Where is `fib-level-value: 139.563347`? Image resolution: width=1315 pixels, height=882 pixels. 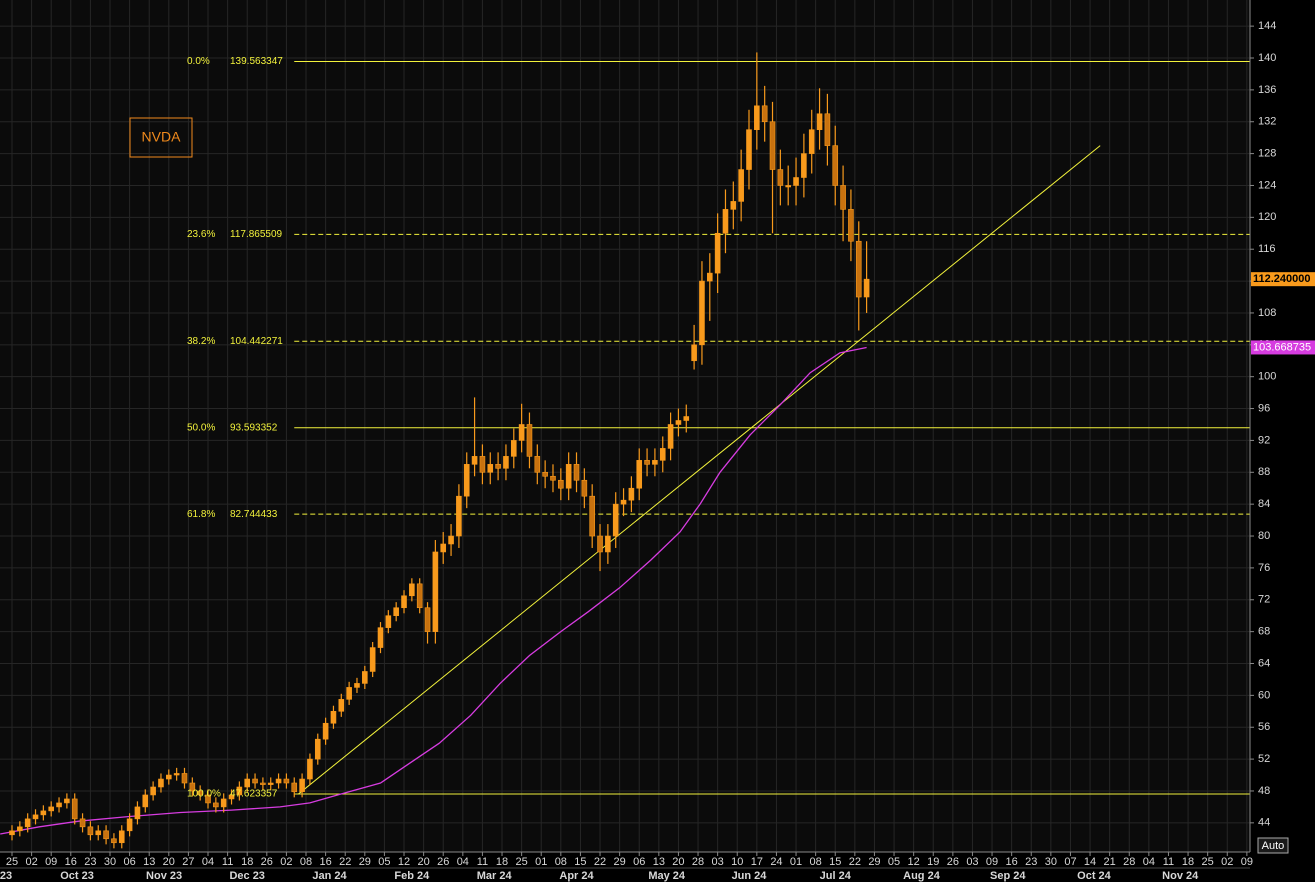 fib-level-value: 139.563347 is located at coordinates (256, 61).